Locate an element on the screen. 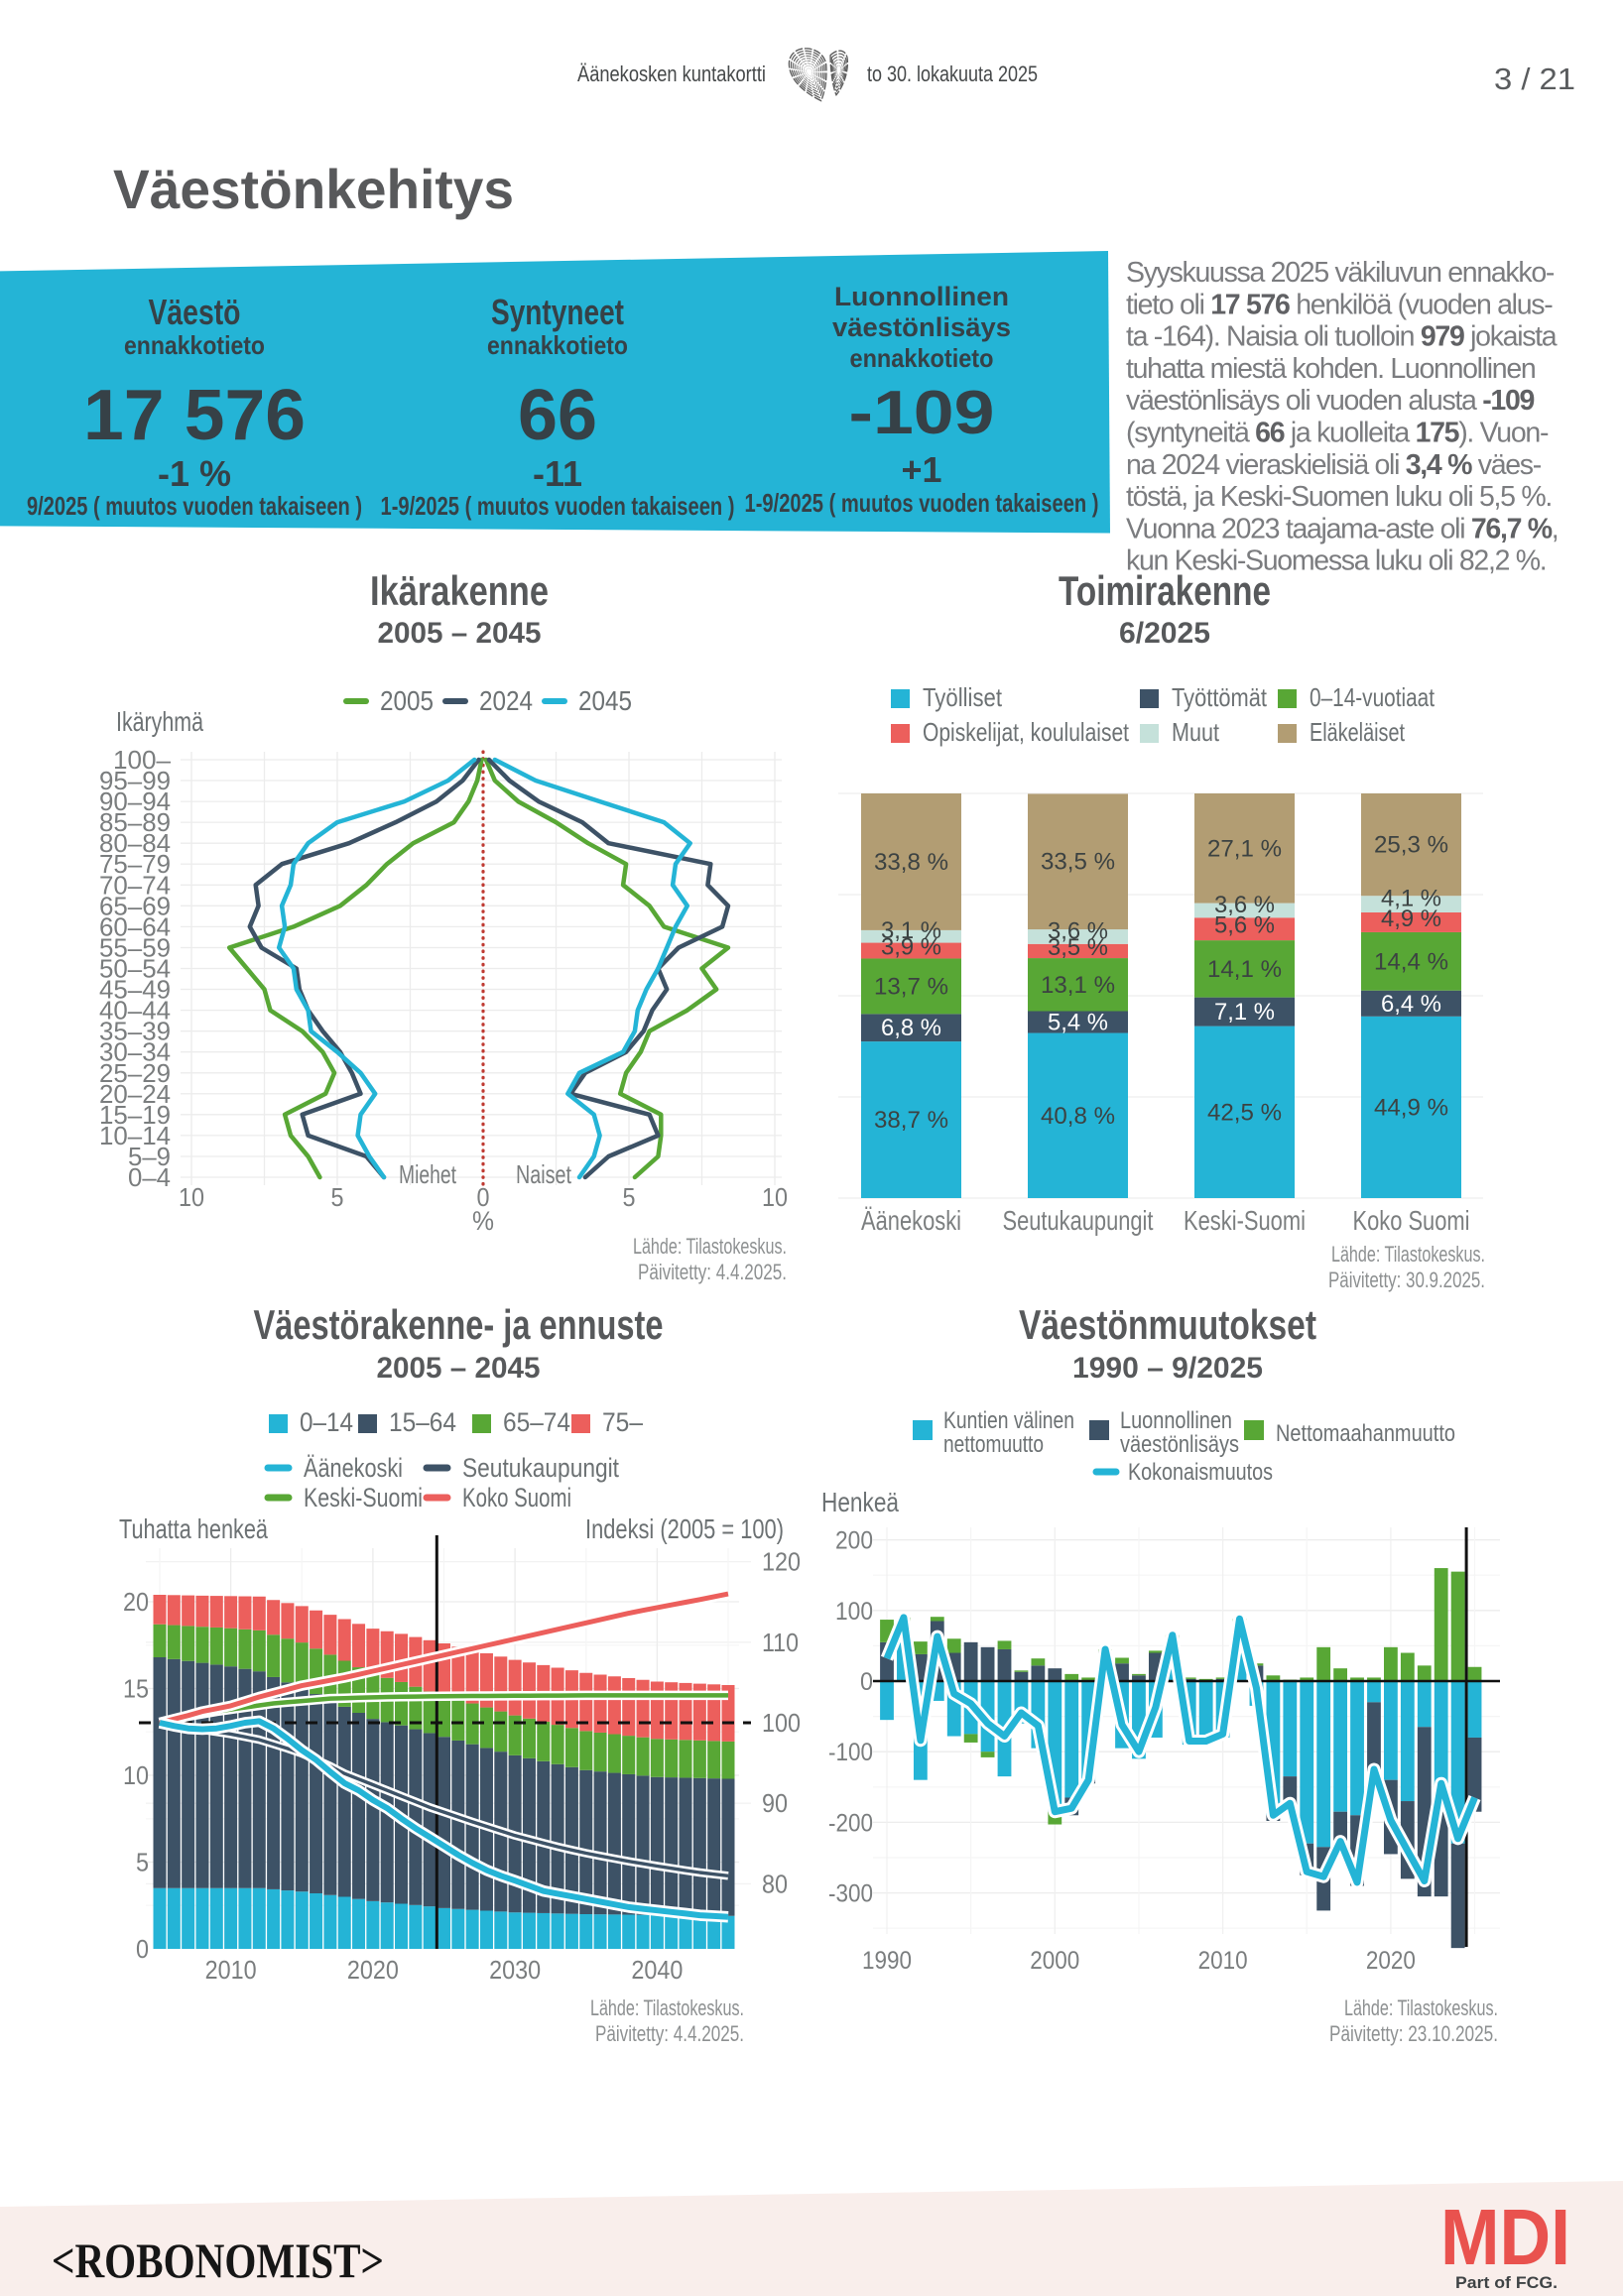 The width and height of the screenshot is (1623, 2296). svg-text: 45–49 is located at coordinates (135, 990).